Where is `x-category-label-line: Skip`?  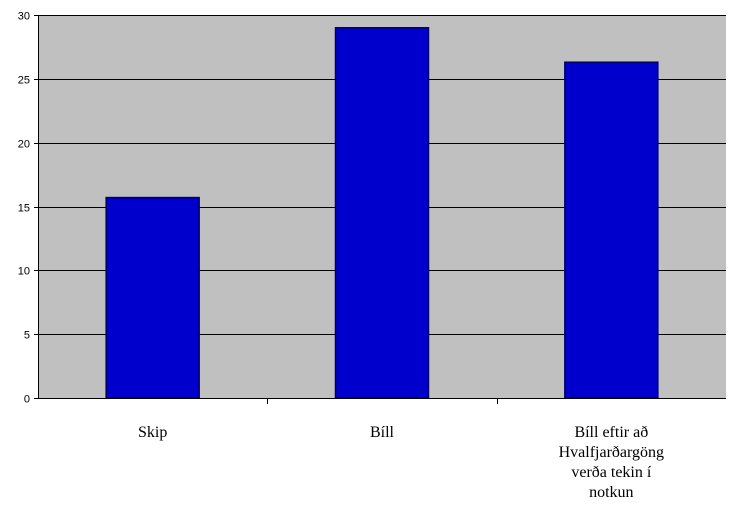 x-category-label-line: Skip is located at coordinates (152, 432).